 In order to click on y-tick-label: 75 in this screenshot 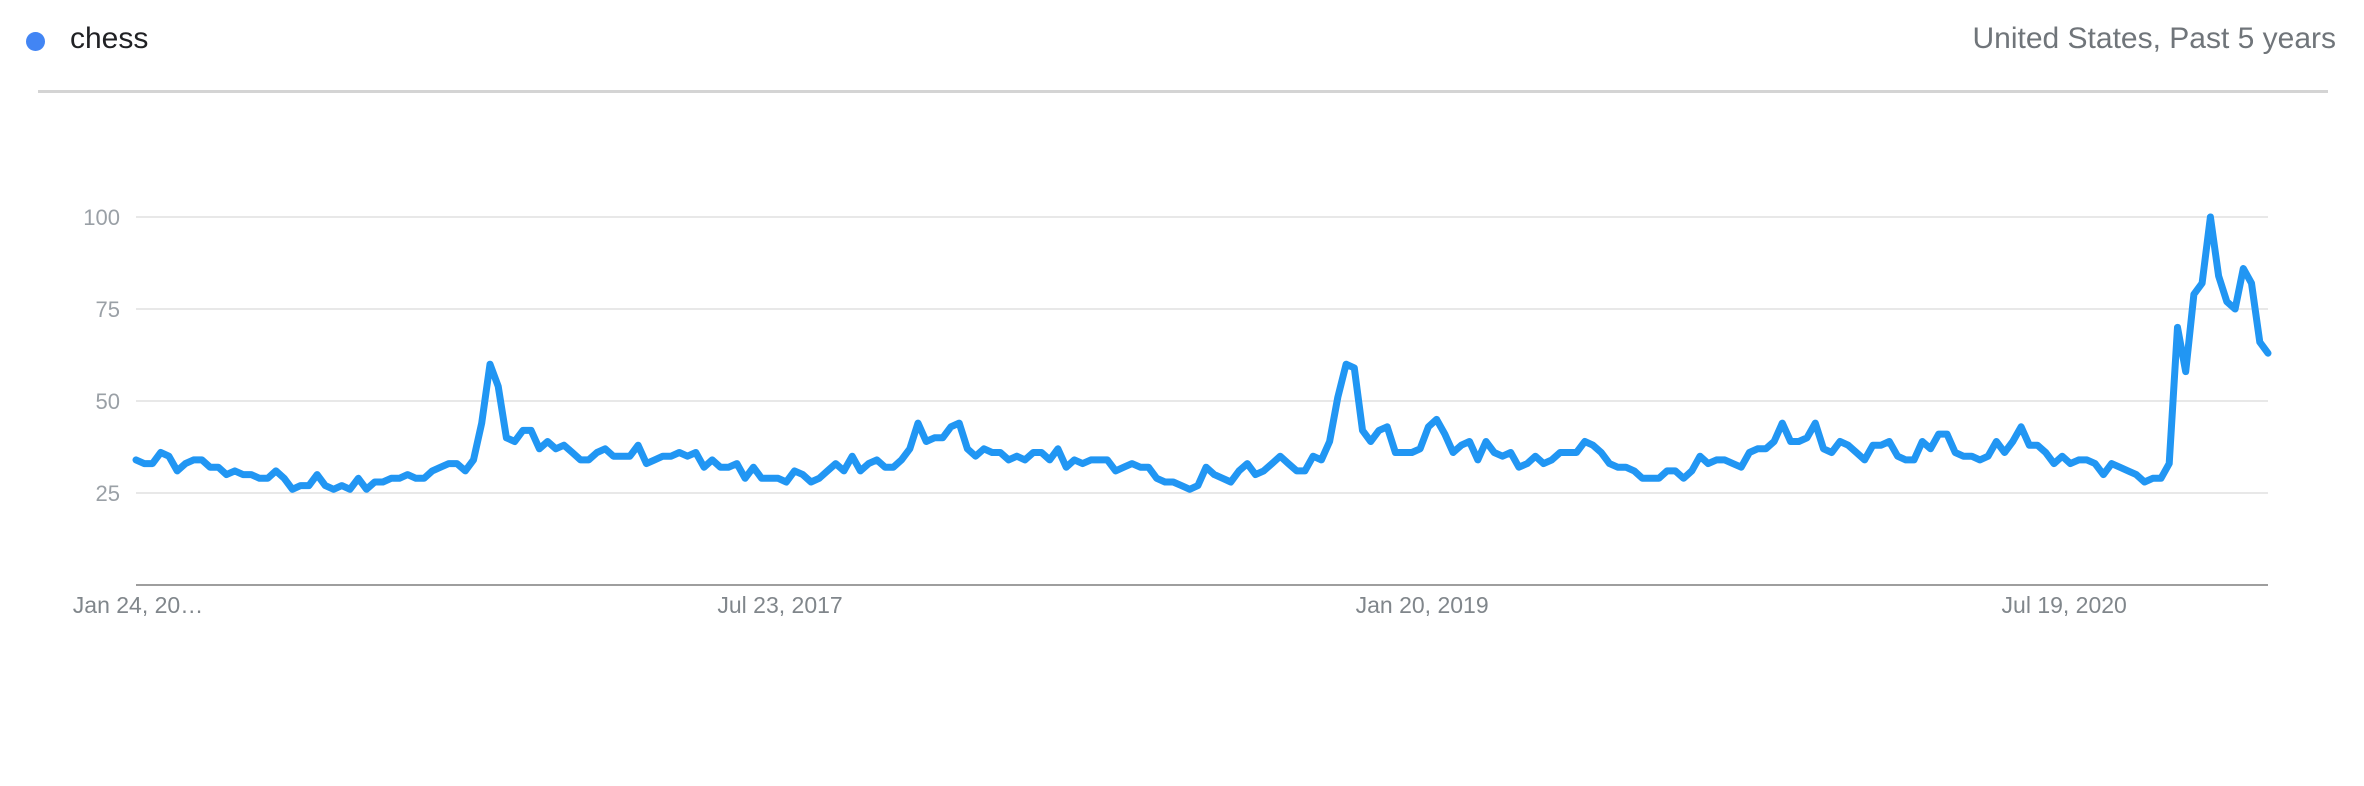, I will do `click(108, 309)`.